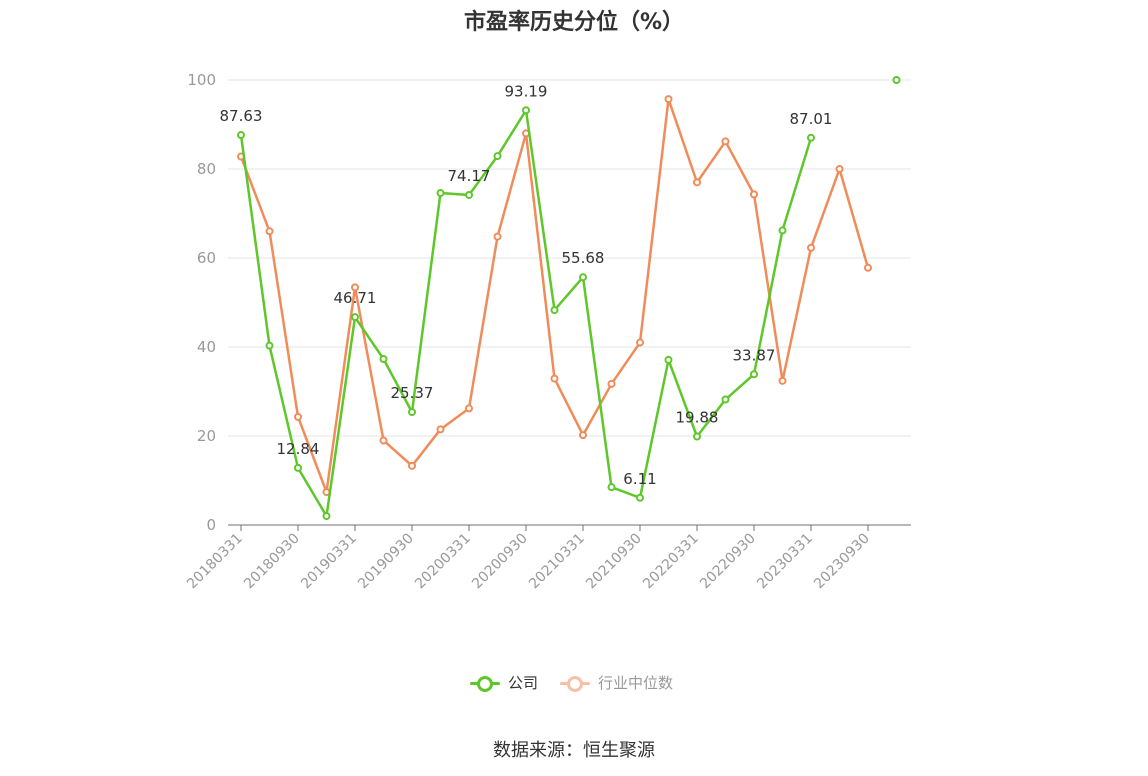  What do you see at coordinates (469, 176) in the screenshot?
I see `data-label: 74.17` at bounding box center [469, 176].